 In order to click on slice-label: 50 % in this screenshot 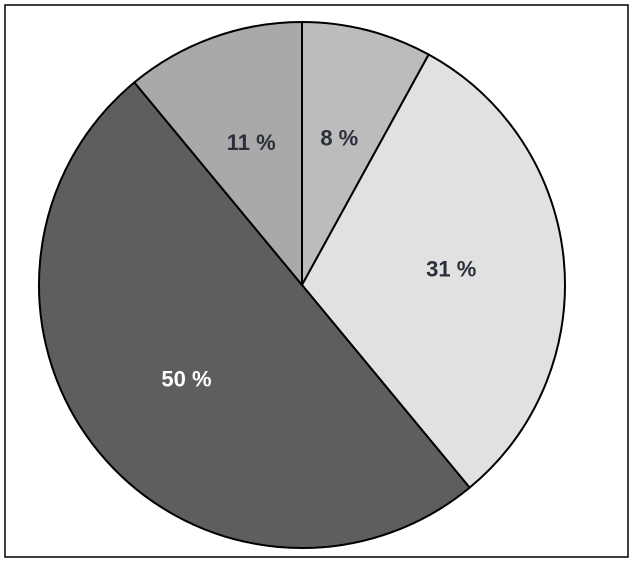, I will do `click(186, 378)`.